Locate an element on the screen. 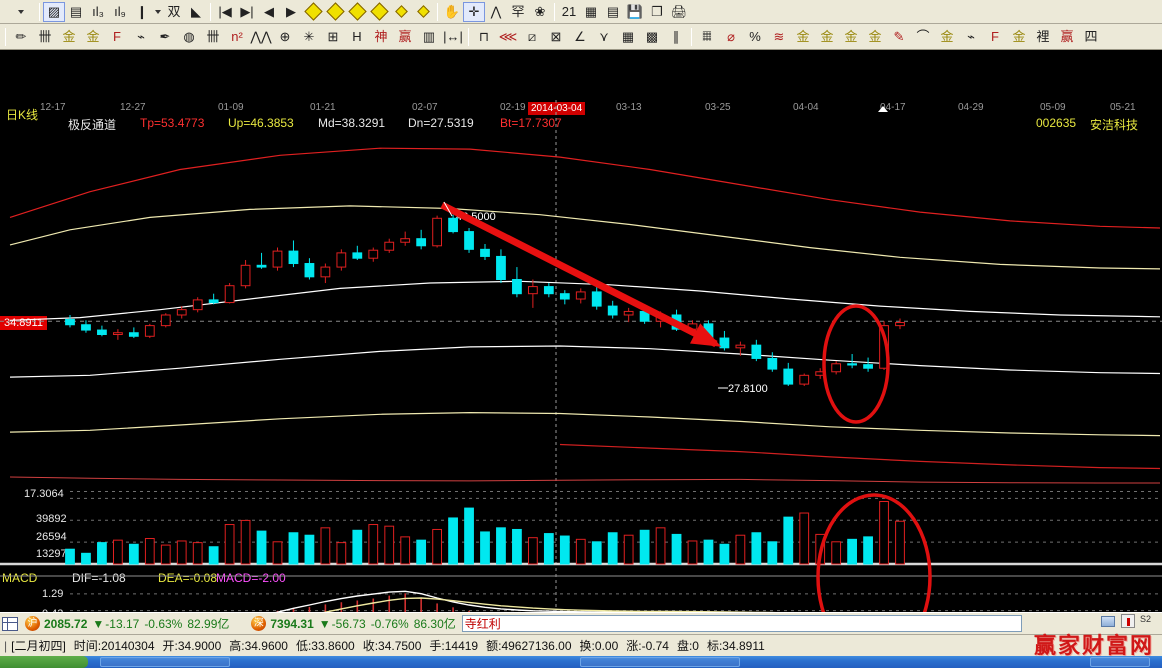 The image size is (1162, 668). box-diag-icon: ⧄ is located at coordinates (532, 37).